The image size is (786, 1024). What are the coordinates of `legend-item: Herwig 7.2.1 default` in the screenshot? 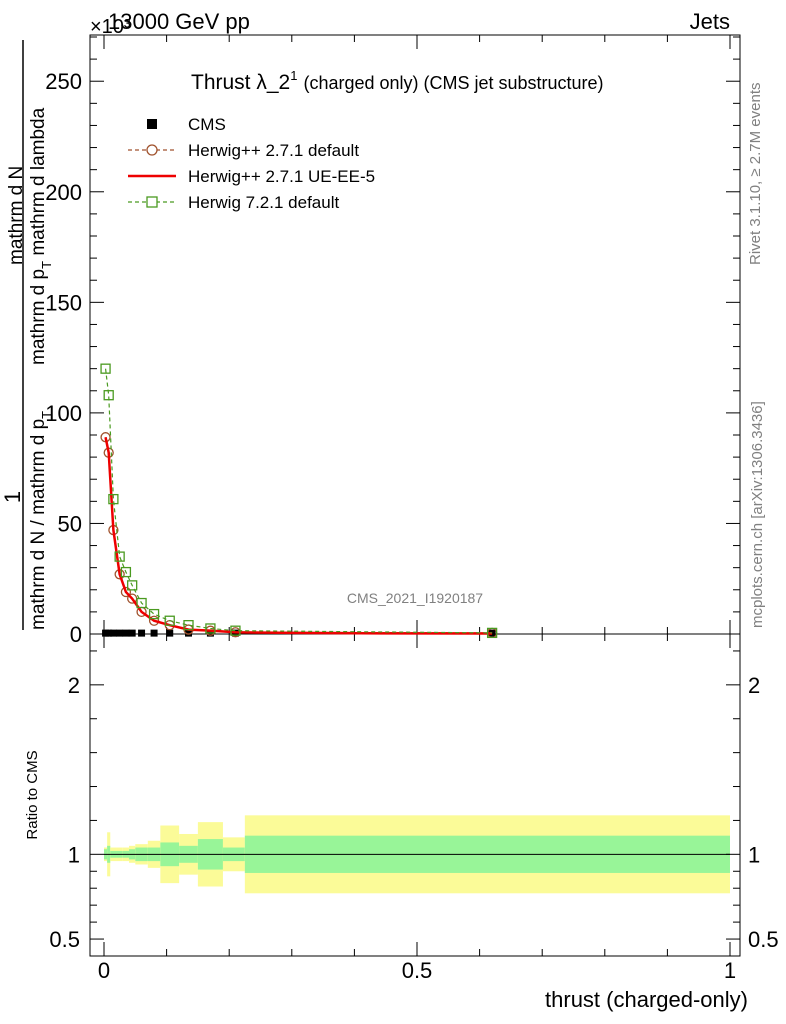 It's located at (233, 202).